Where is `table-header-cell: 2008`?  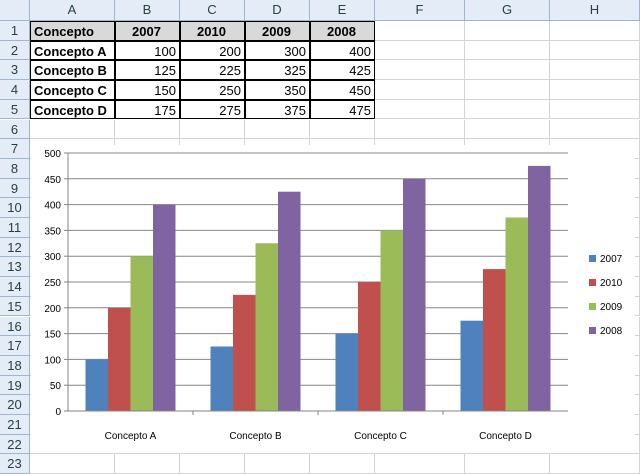
table-header-cell: 2008 is located at coordinates (342, 31).